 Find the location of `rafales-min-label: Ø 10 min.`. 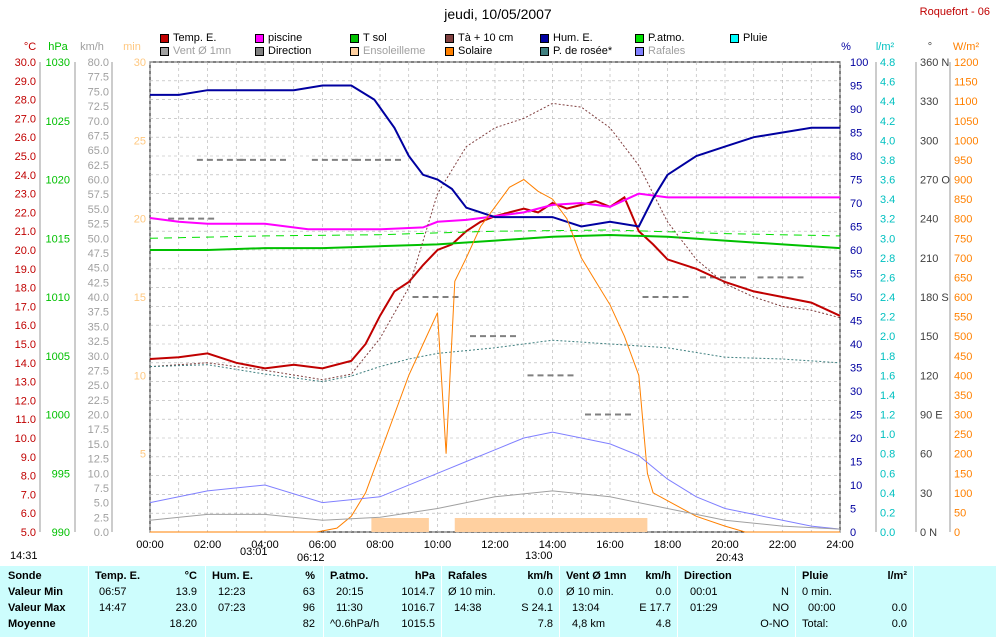

rafales-min-label: Ø 10 min. is located at coordinates (472, 592).